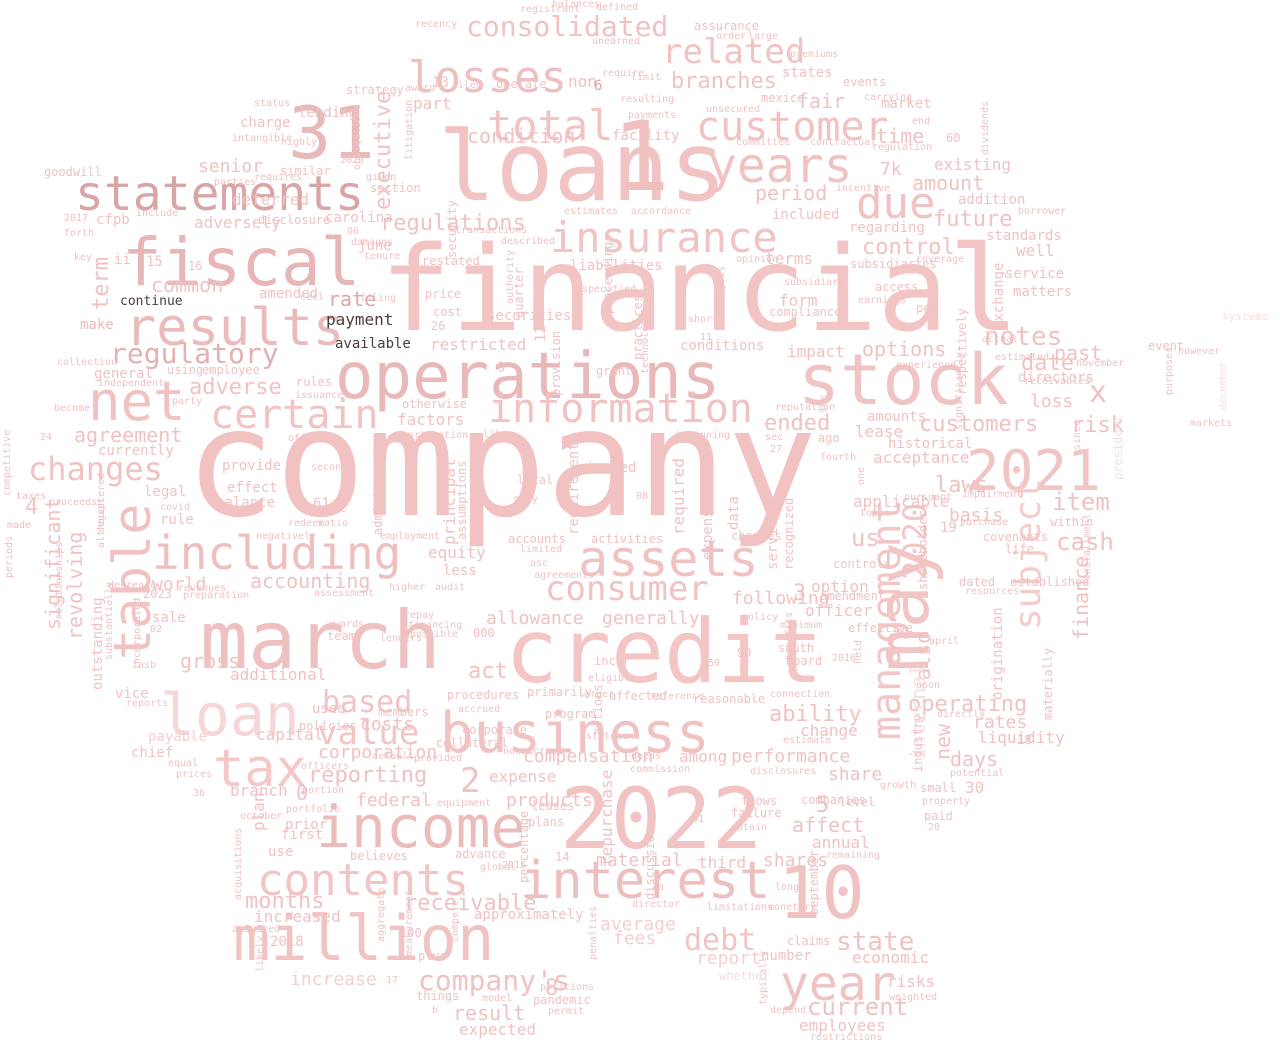 This screenshot has width=1280, height=1042. I want to click on word-loss: loss, so click(1051, 401).